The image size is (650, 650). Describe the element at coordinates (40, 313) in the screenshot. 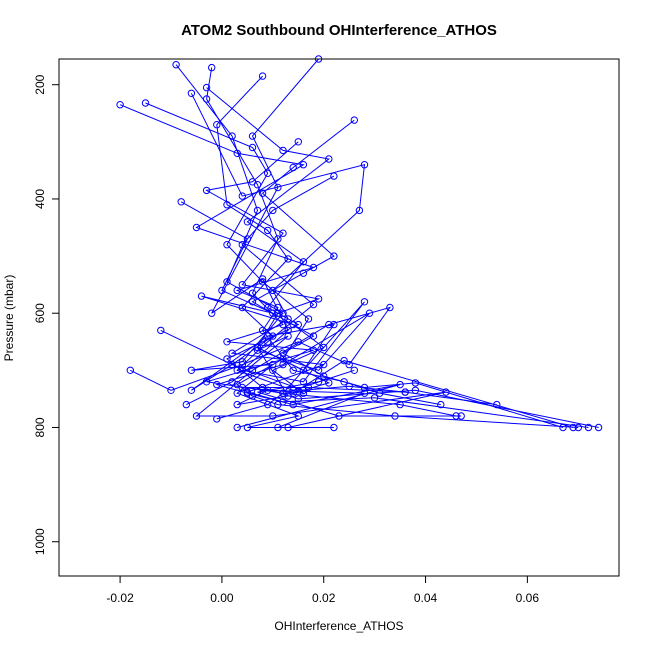

I see `y-tick-label: 600` at that location.